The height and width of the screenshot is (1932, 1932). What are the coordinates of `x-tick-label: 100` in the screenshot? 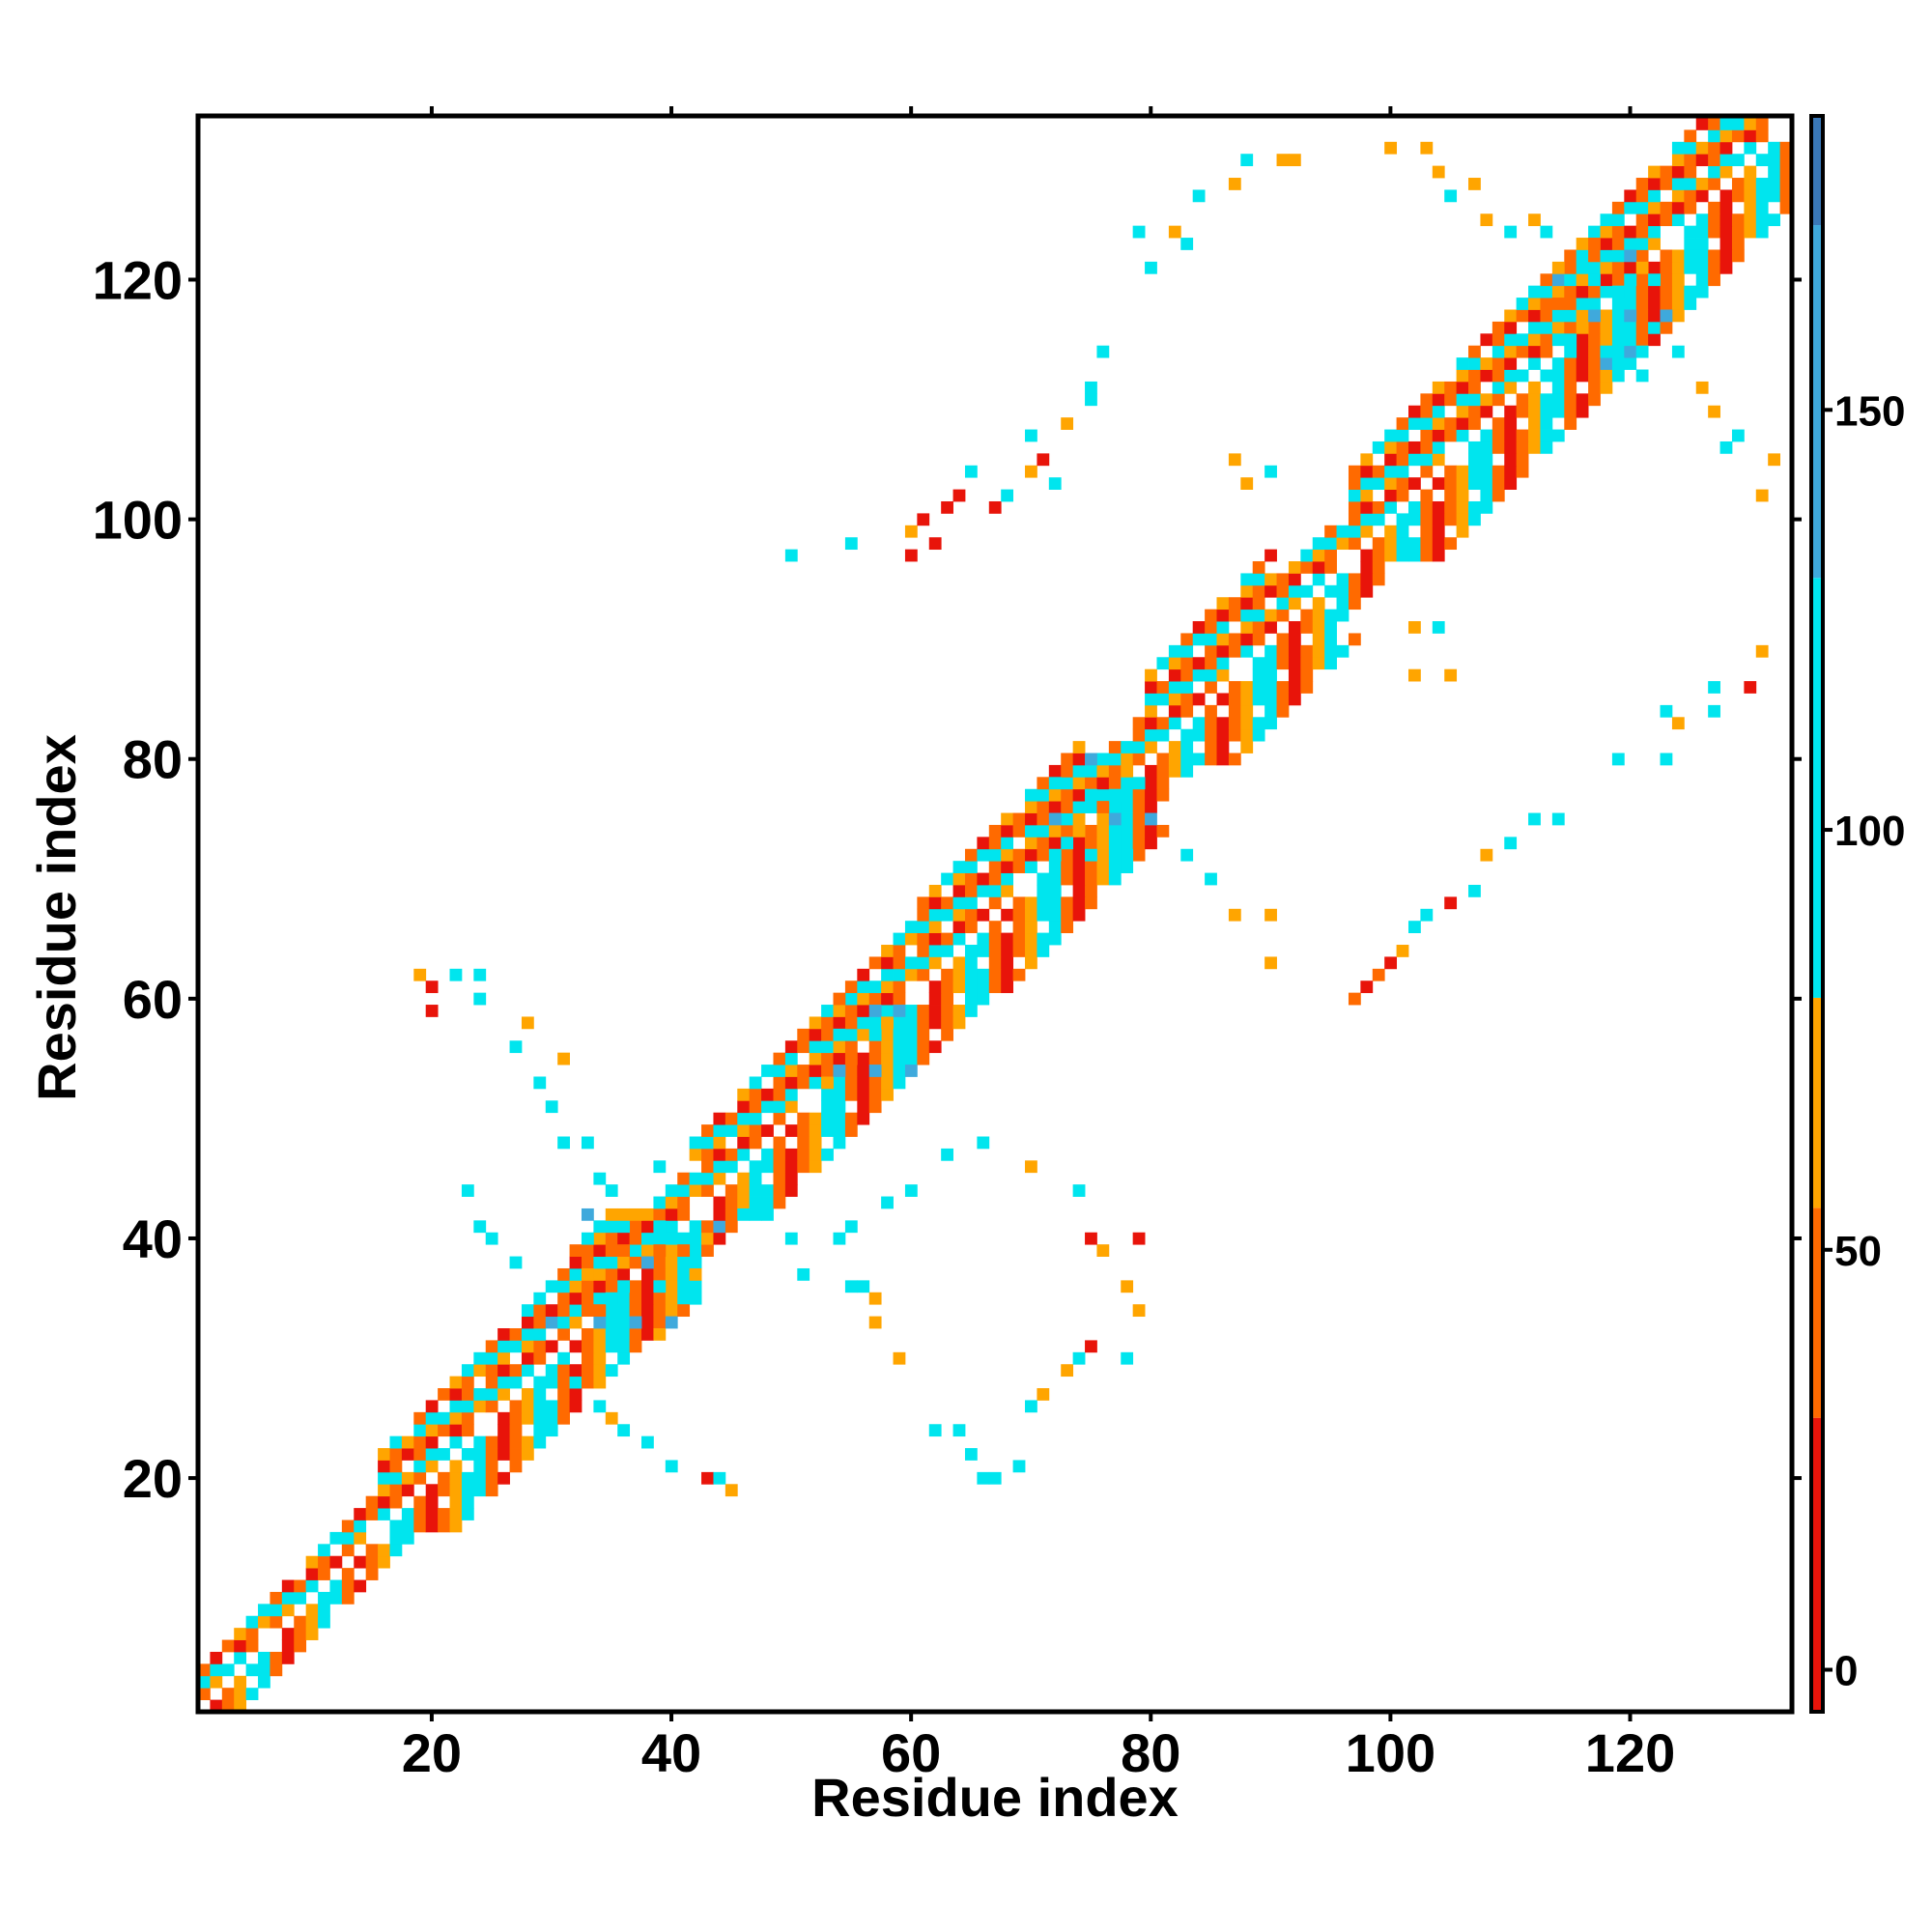 It's located at (1390, 1752).